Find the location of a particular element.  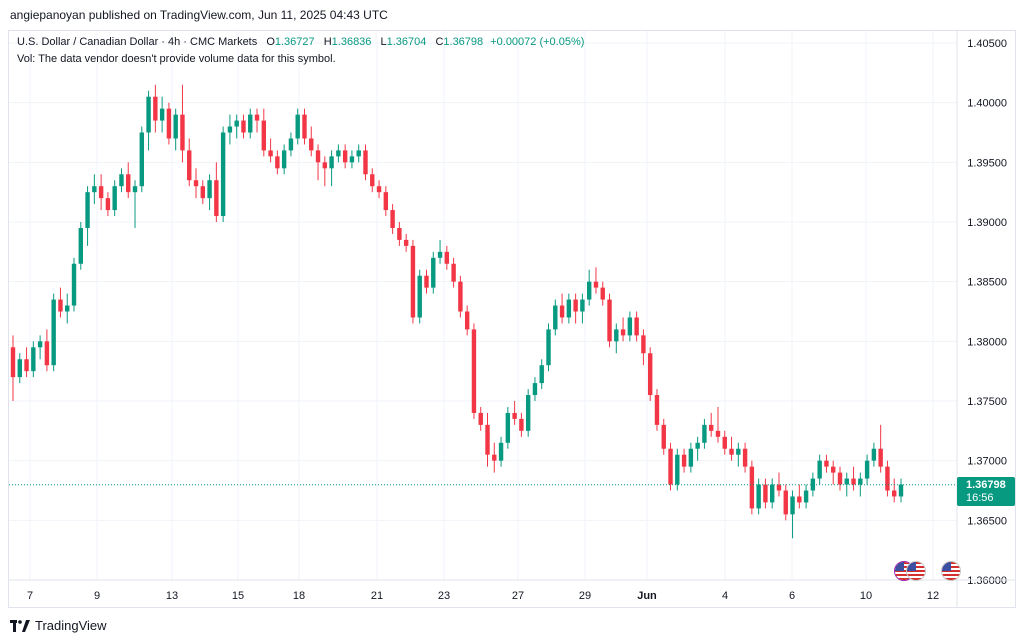

tradingview-brand: TradingView is located at coordinates (71, 625).